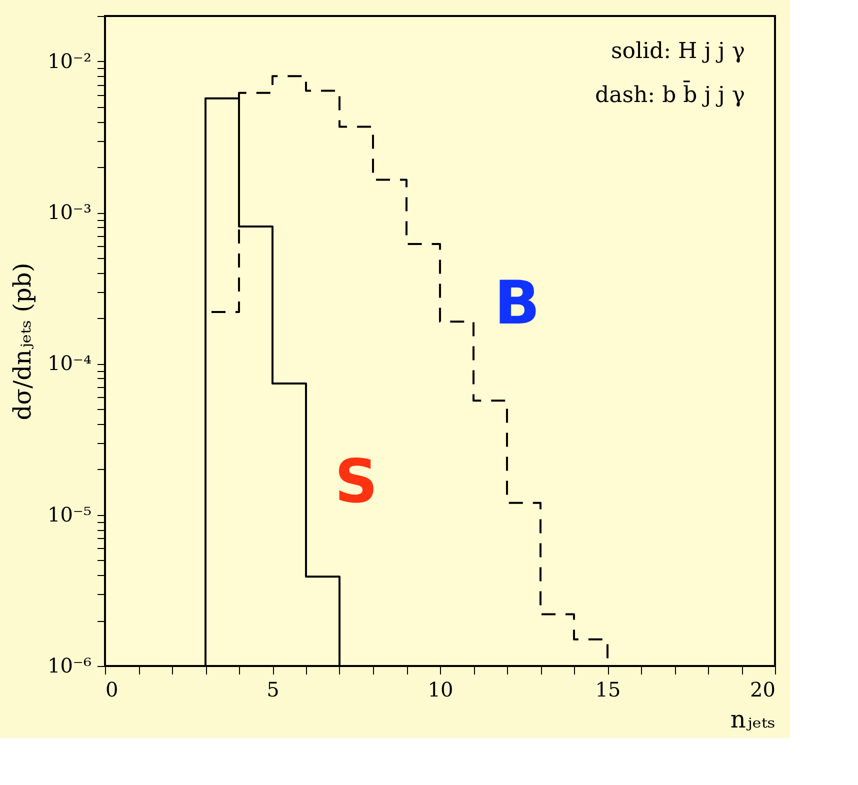 This screenshot has width=858, height=785. What do you see at coordinates (356, 482) in the screenshot?
I see `annotation: S` at bounding box center [356, 482].